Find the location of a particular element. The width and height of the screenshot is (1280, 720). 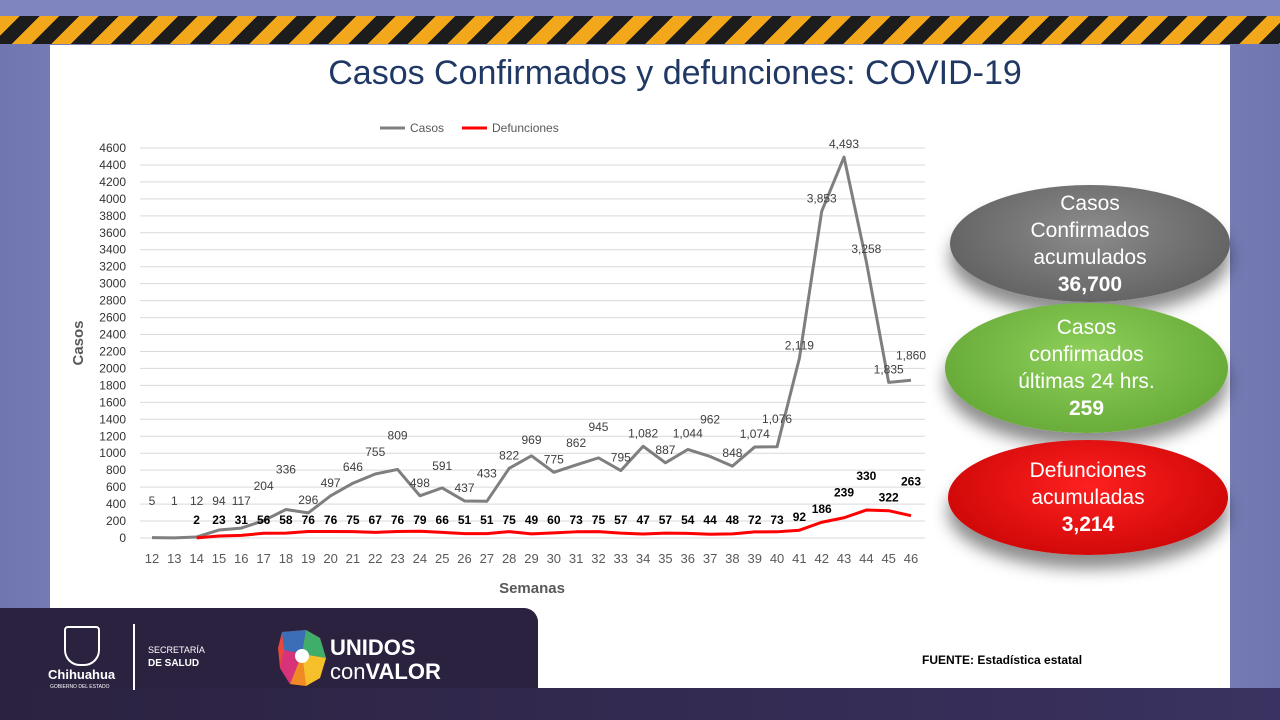

hazard-stripes is located at coordinates (640, 30).